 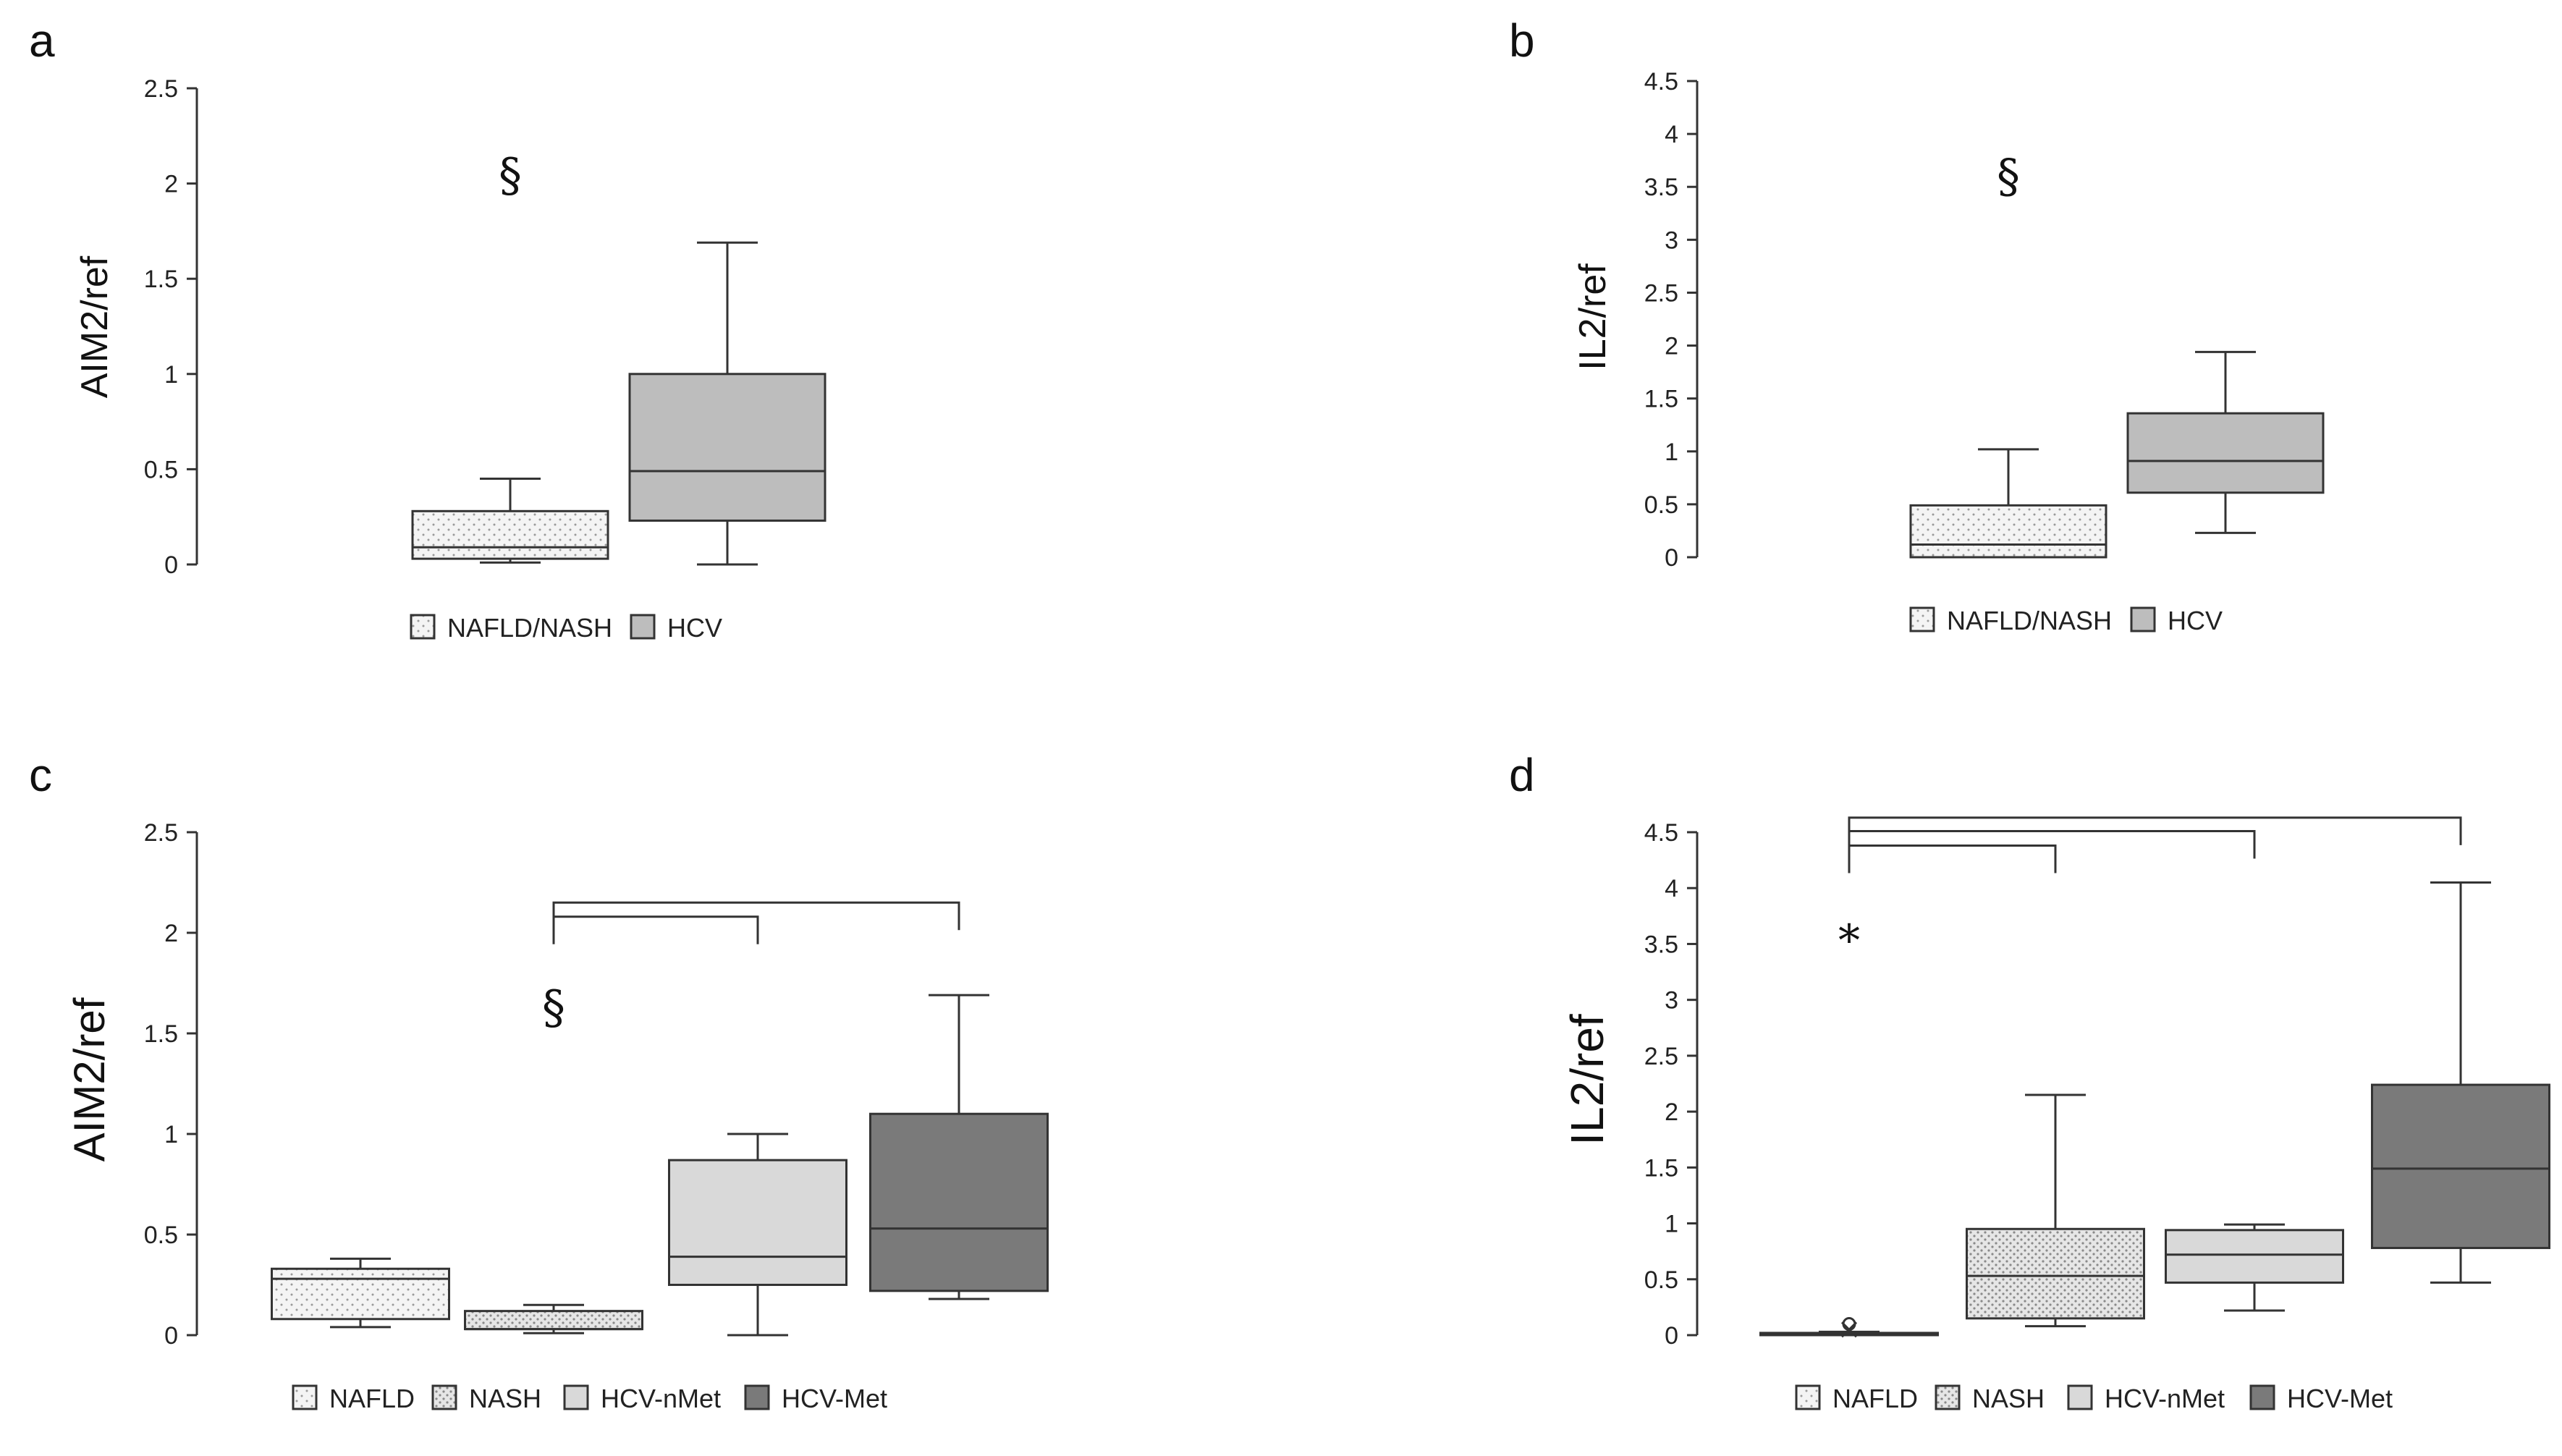 I want to click on box-hcv-nmet, so click(x=2254, y=1267).